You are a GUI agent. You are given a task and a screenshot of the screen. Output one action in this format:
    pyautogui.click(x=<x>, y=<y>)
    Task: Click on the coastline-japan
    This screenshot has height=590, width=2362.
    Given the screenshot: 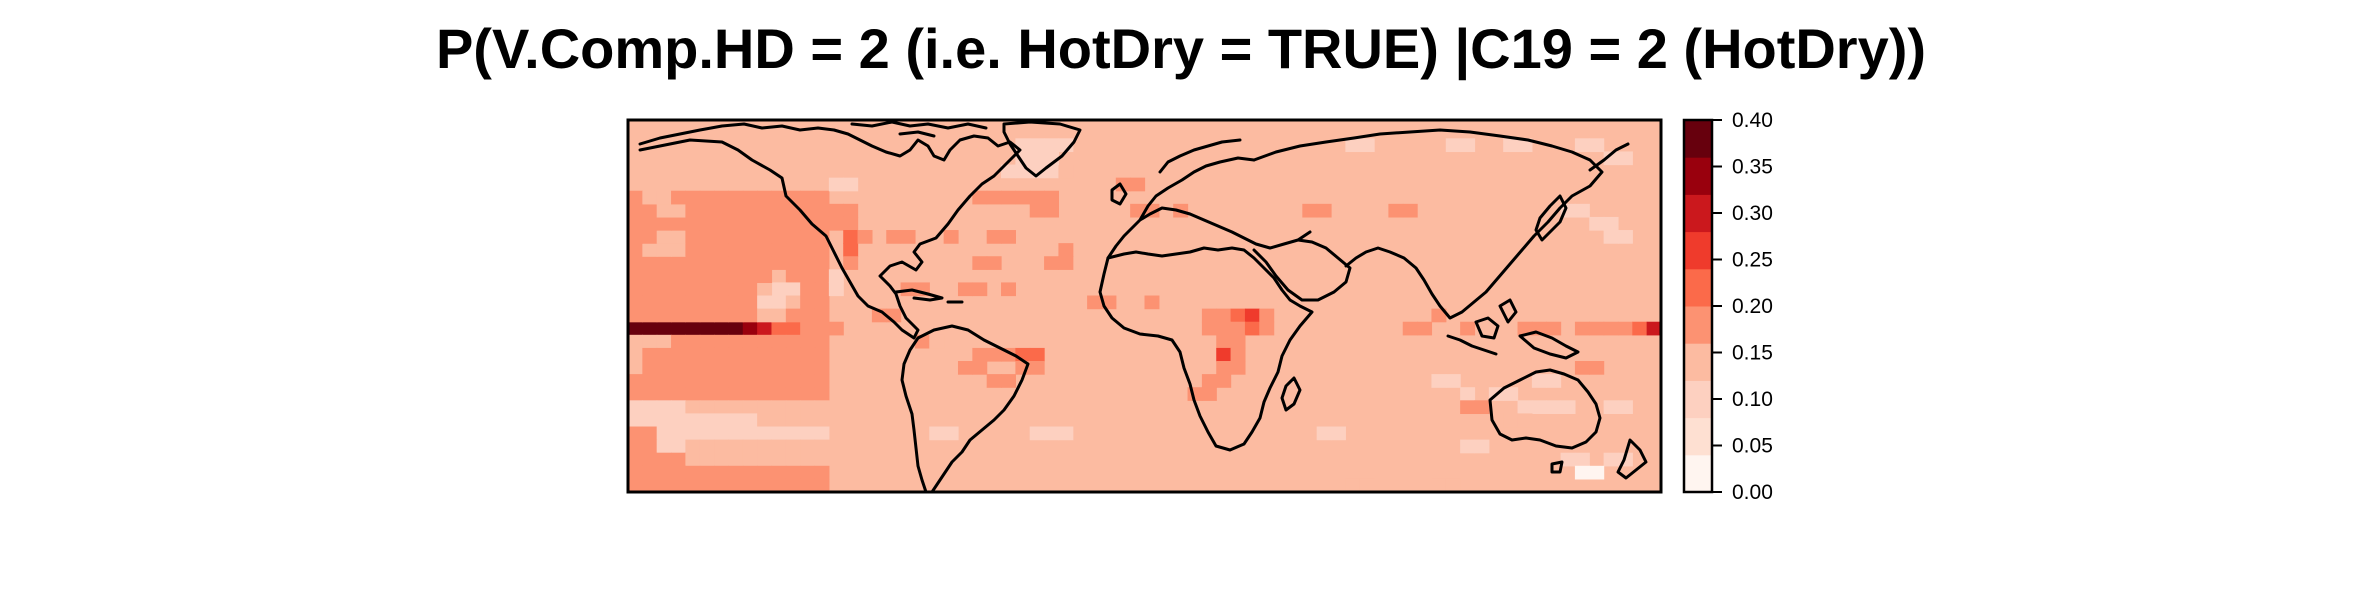 What is the action you would take?
    pyautogui.click(x=1582, y=192)
    